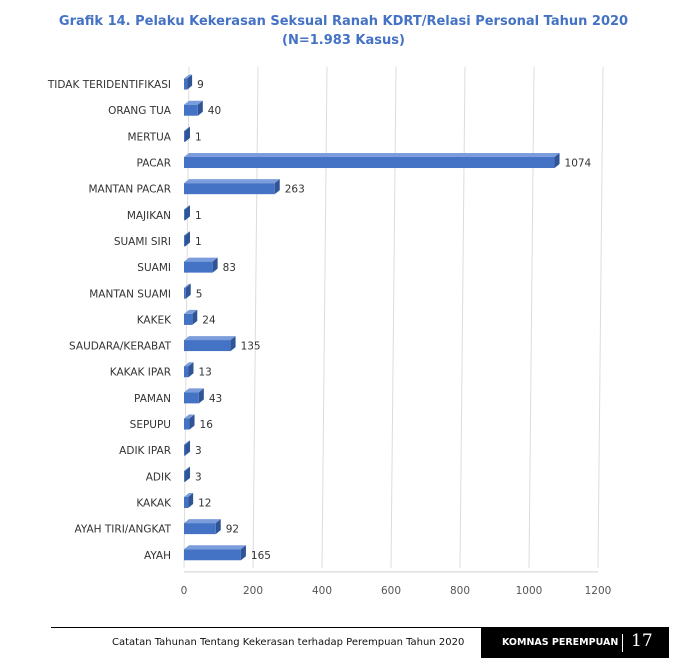 This screenshot has height=671, width=687. Describe the element at coordinates (129, 190) in the screenshot. I see `category-label: MANTAN PACAR` at that location.